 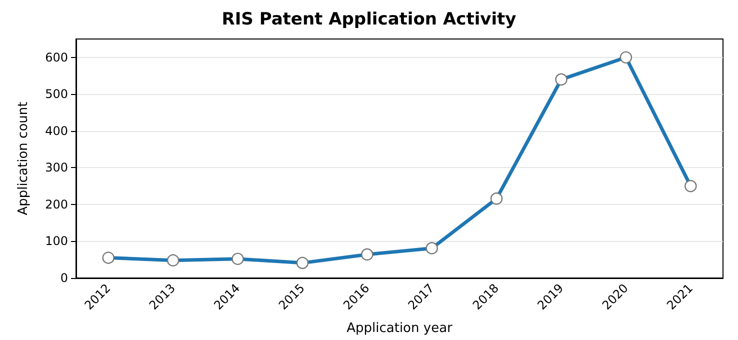 What do you see at coordinates (56, 241) in the screenshot?
I see `y-tick-label: 100` at bounding box center [56, 241].